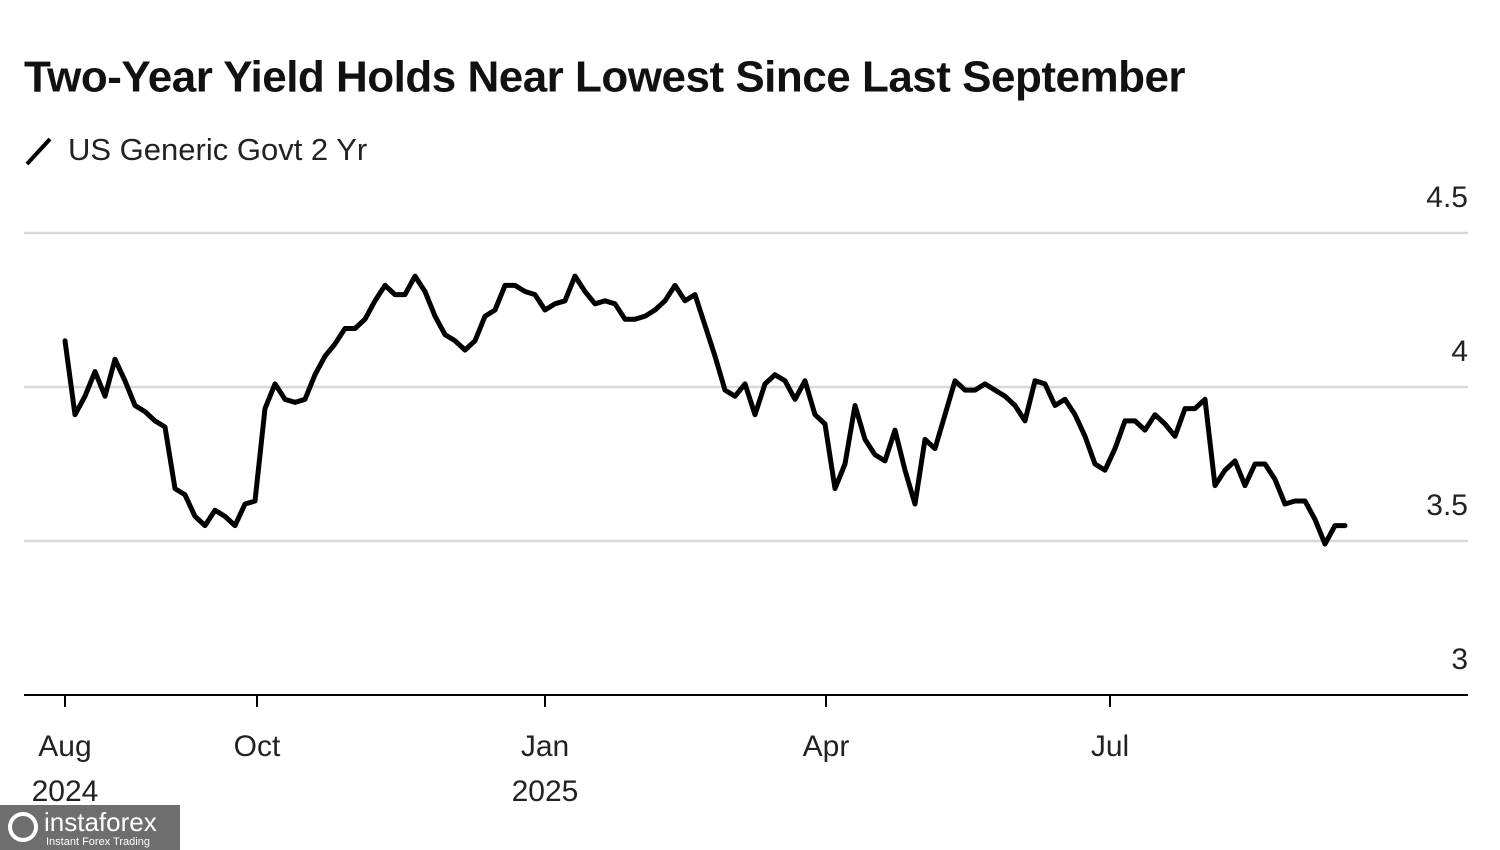 The height and width of the screenshot is (850, 1500). Describe the element at coordinates (100, 822) in the screenshot. I see `watermark-name: instaforex` at that location.